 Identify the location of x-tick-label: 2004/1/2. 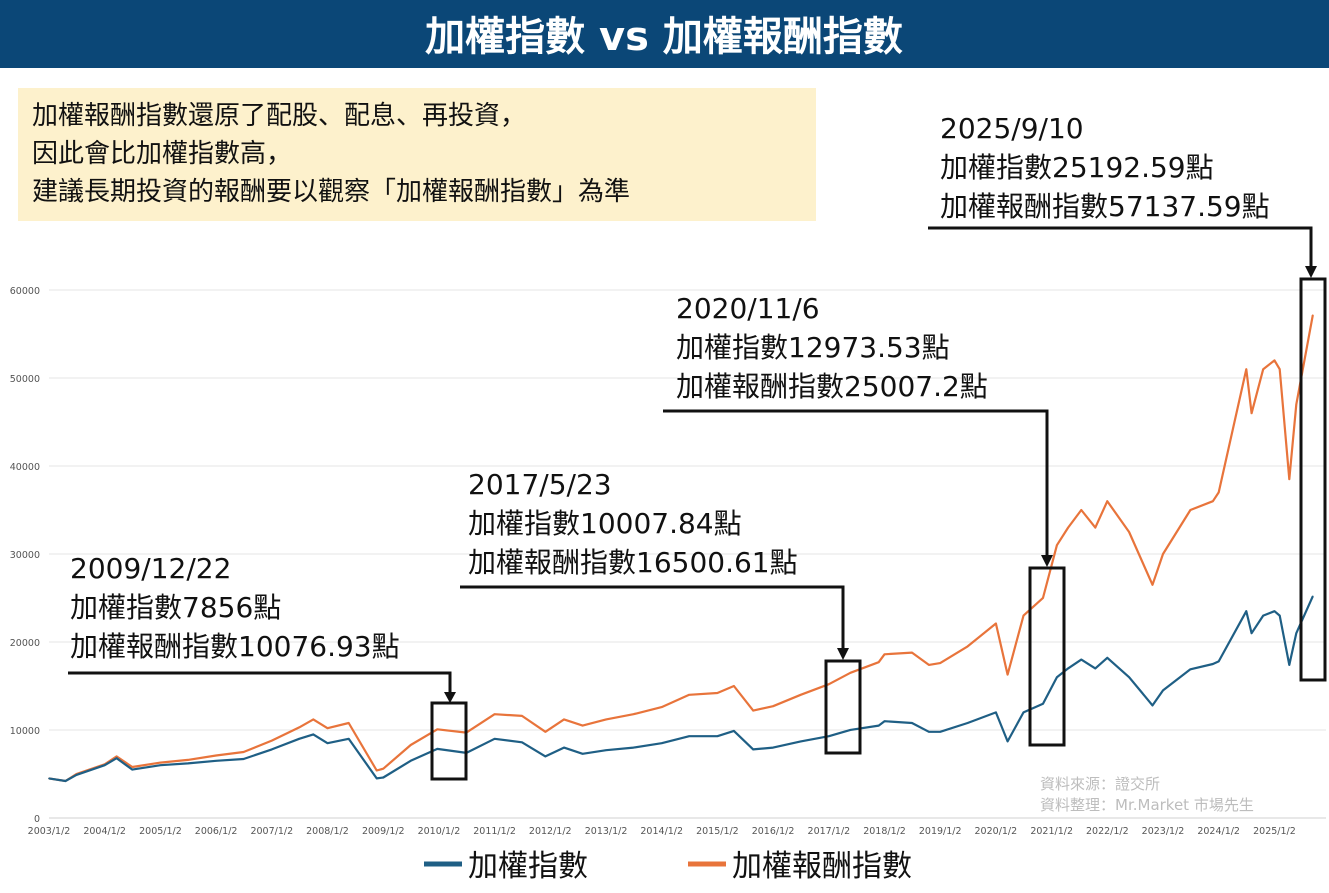
(104, 831).